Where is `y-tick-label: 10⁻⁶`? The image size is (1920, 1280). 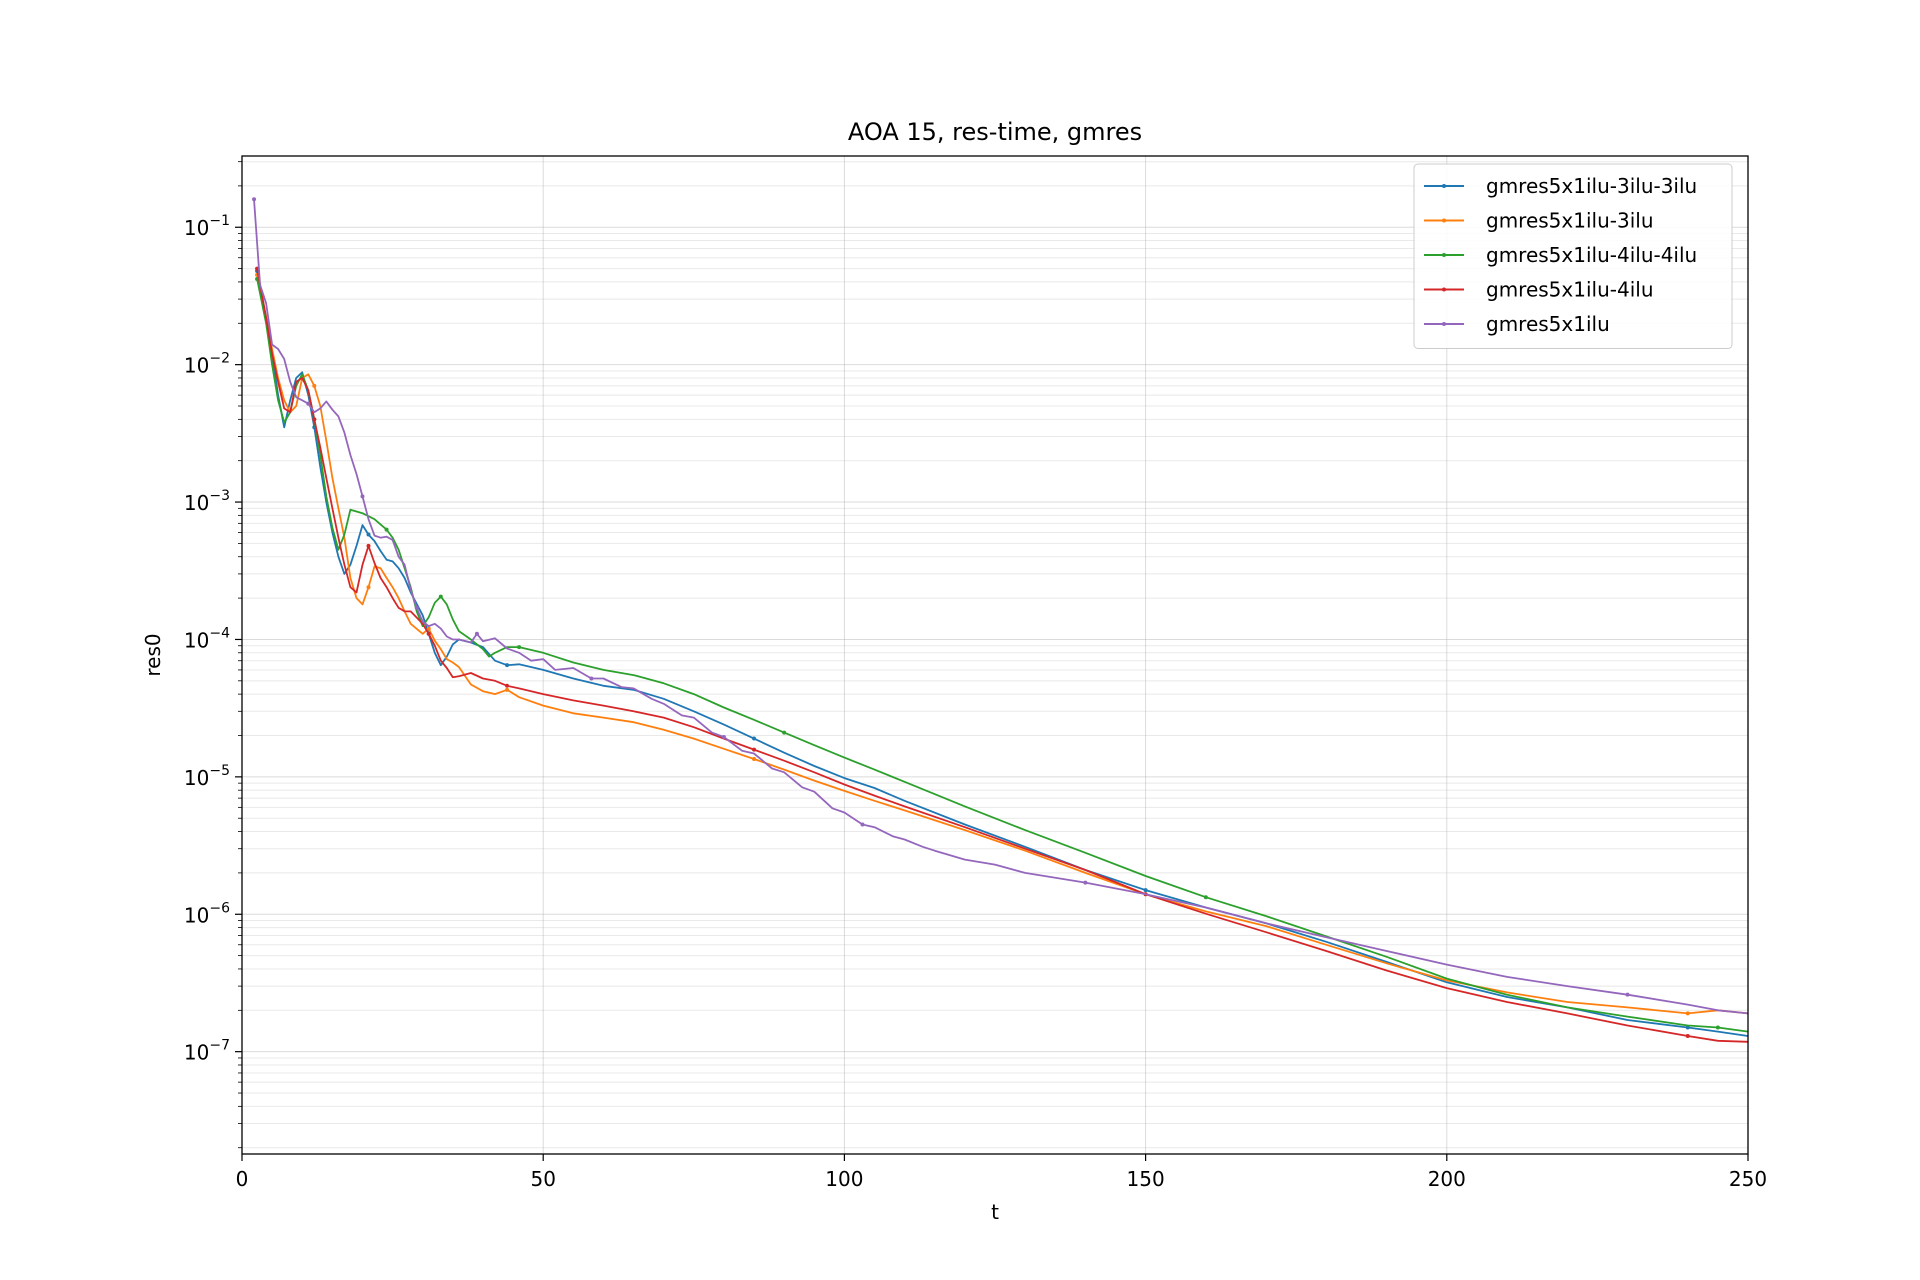 y-tick-label: 10⁻⁶ is located at coordinates (207, 913).